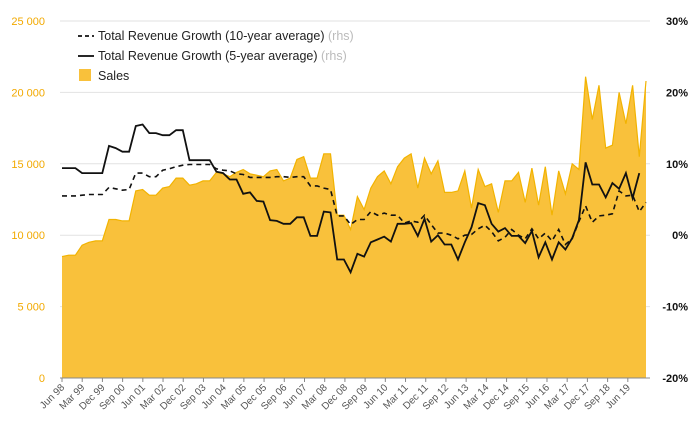 The image size is (700, 433). What do you see at coordinates (28, 93) in the screenshot?
I see `left-tick-label: 20 000` at bounding box center [28, 93].